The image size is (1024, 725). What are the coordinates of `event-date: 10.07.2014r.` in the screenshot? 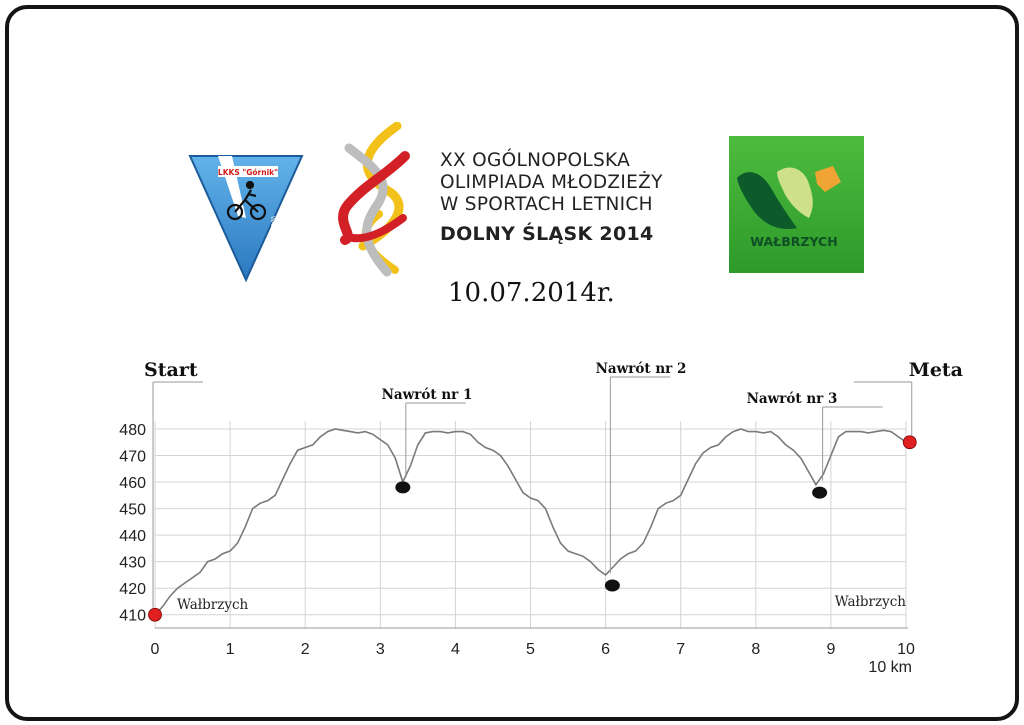 It's located at (531, 293).